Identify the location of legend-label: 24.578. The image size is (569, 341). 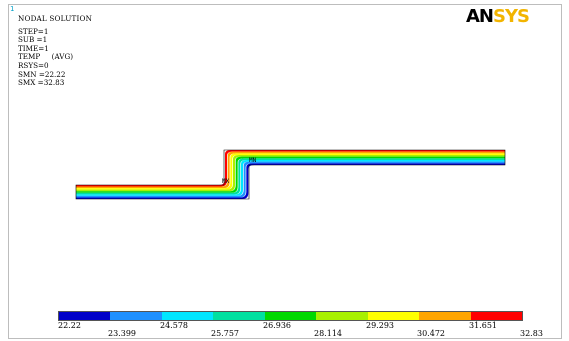
(174, 325).